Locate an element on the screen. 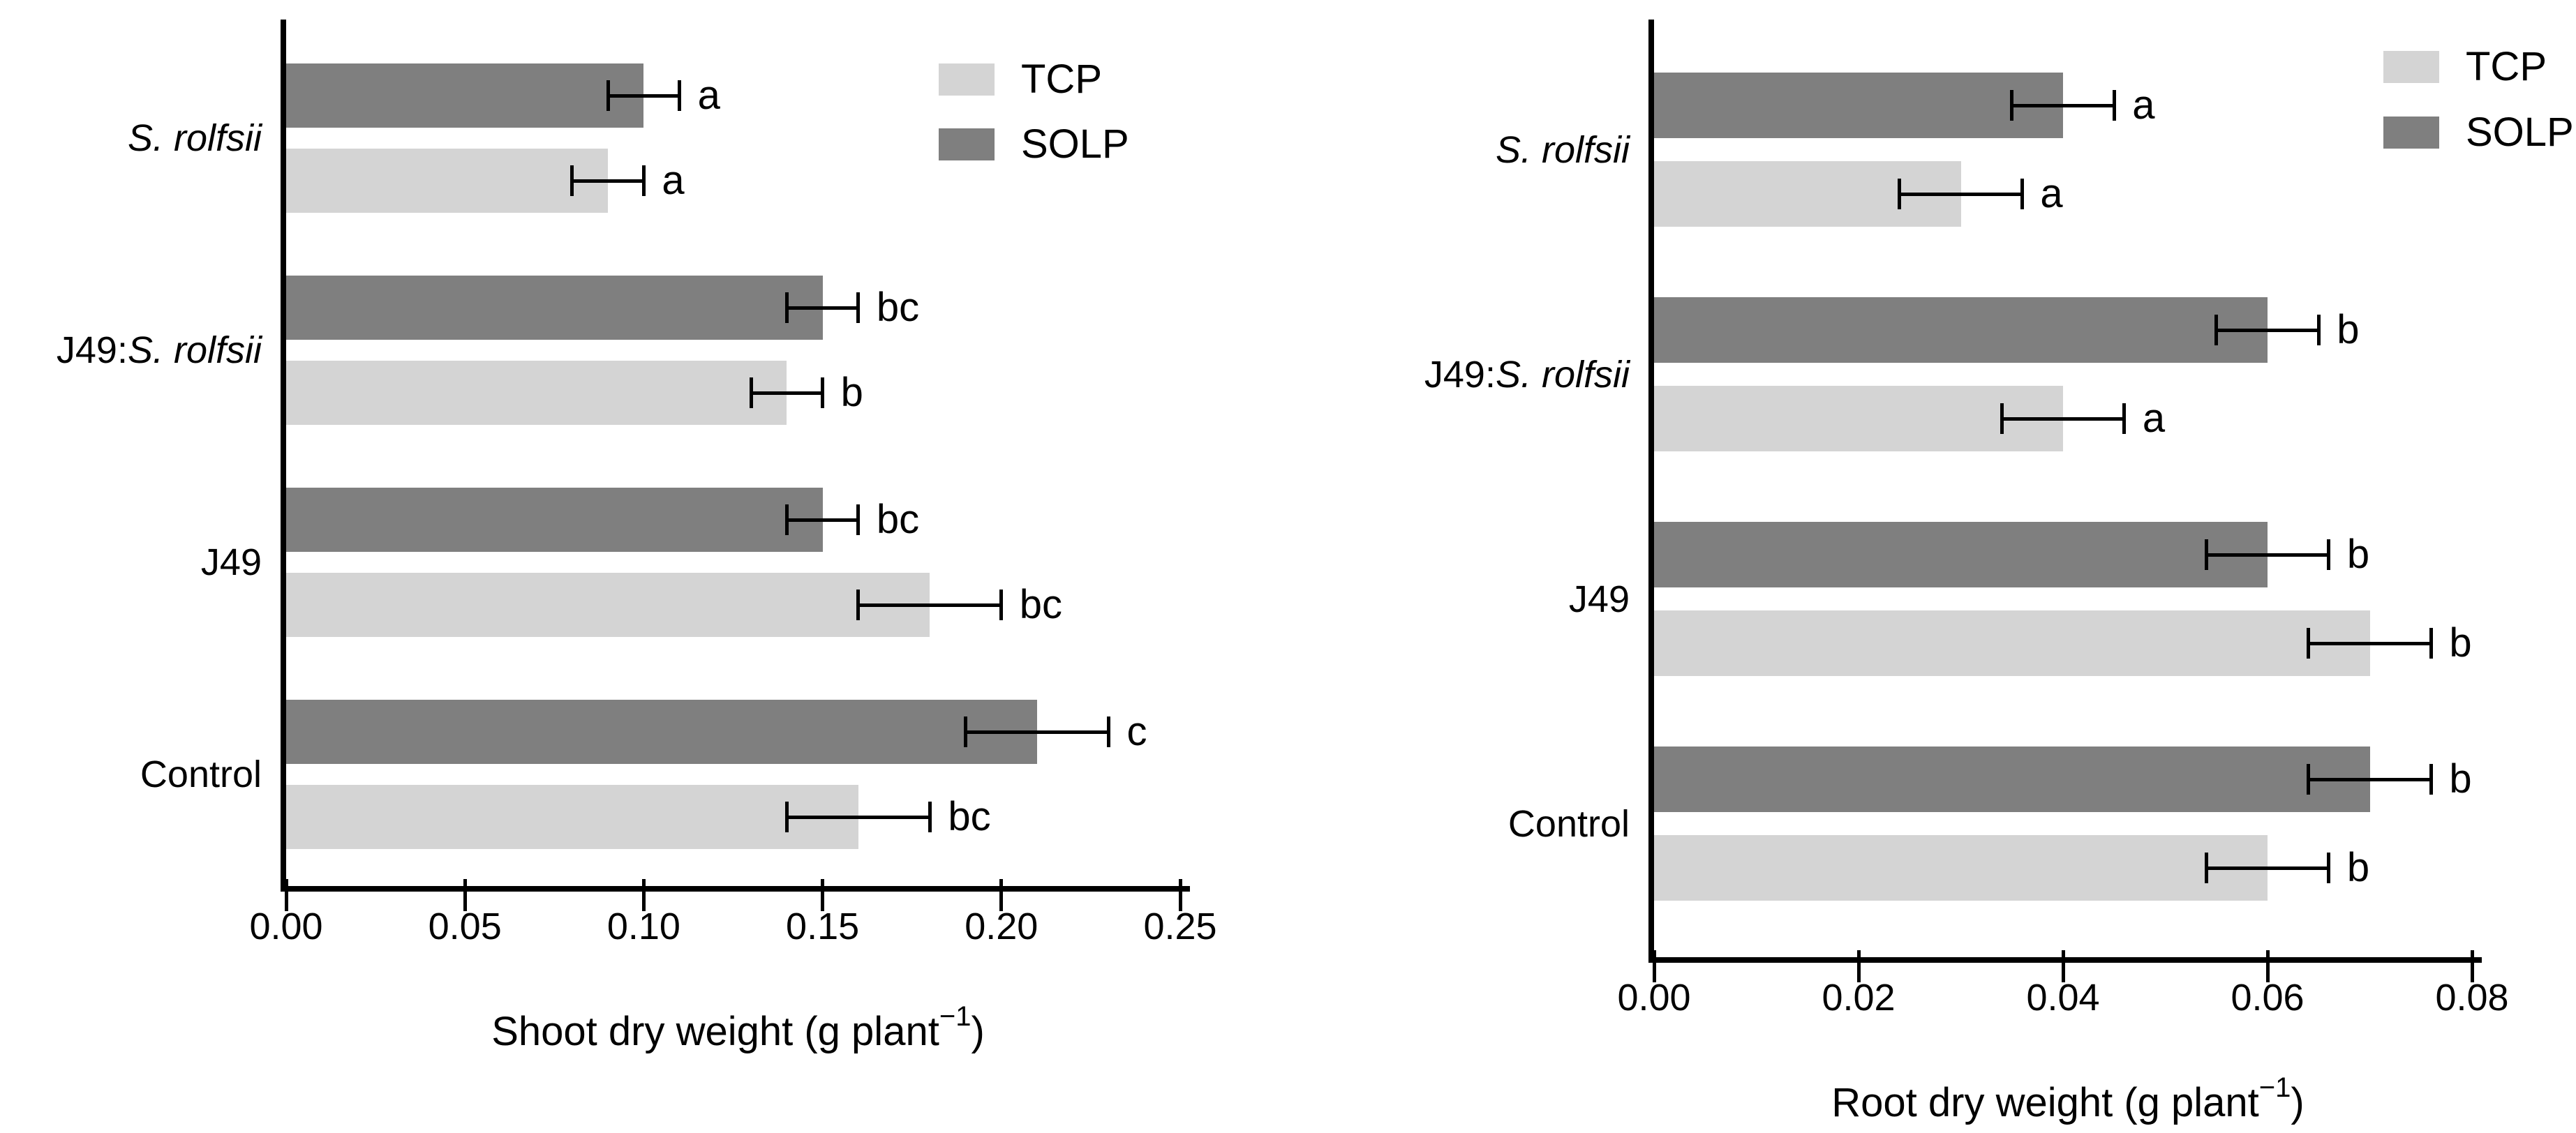  significance-letter: c is located at coordinates (1136, 731).